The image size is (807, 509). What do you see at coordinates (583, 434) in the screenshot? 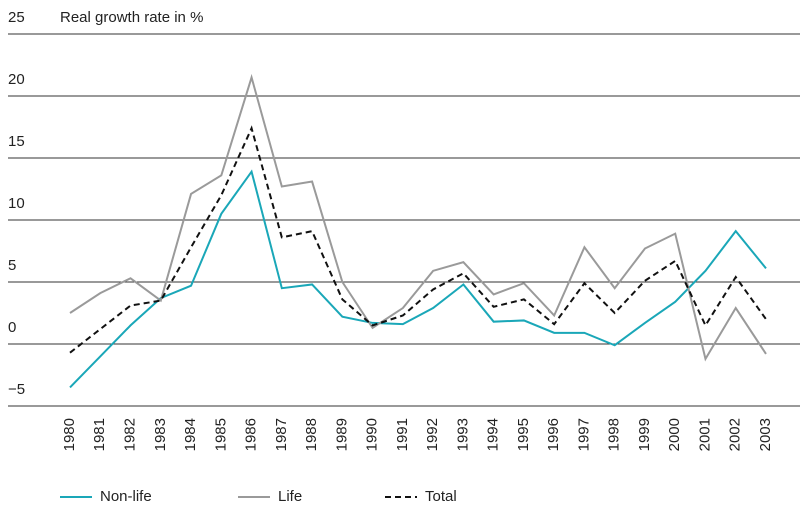
I see `x-tick-label: 1997` at bounding box center [583, 434].